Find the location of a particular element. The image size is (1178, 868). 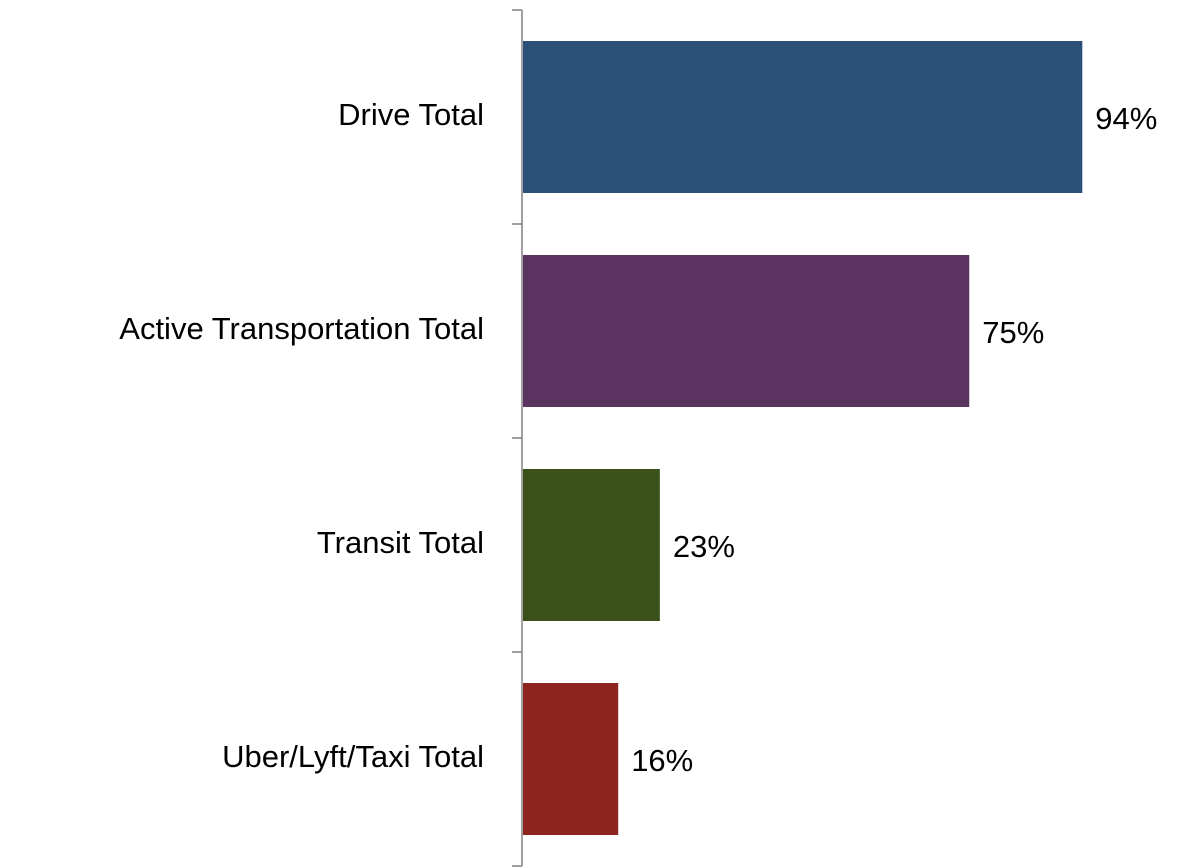

value-label: 23% is located at coordinates (704, 546).